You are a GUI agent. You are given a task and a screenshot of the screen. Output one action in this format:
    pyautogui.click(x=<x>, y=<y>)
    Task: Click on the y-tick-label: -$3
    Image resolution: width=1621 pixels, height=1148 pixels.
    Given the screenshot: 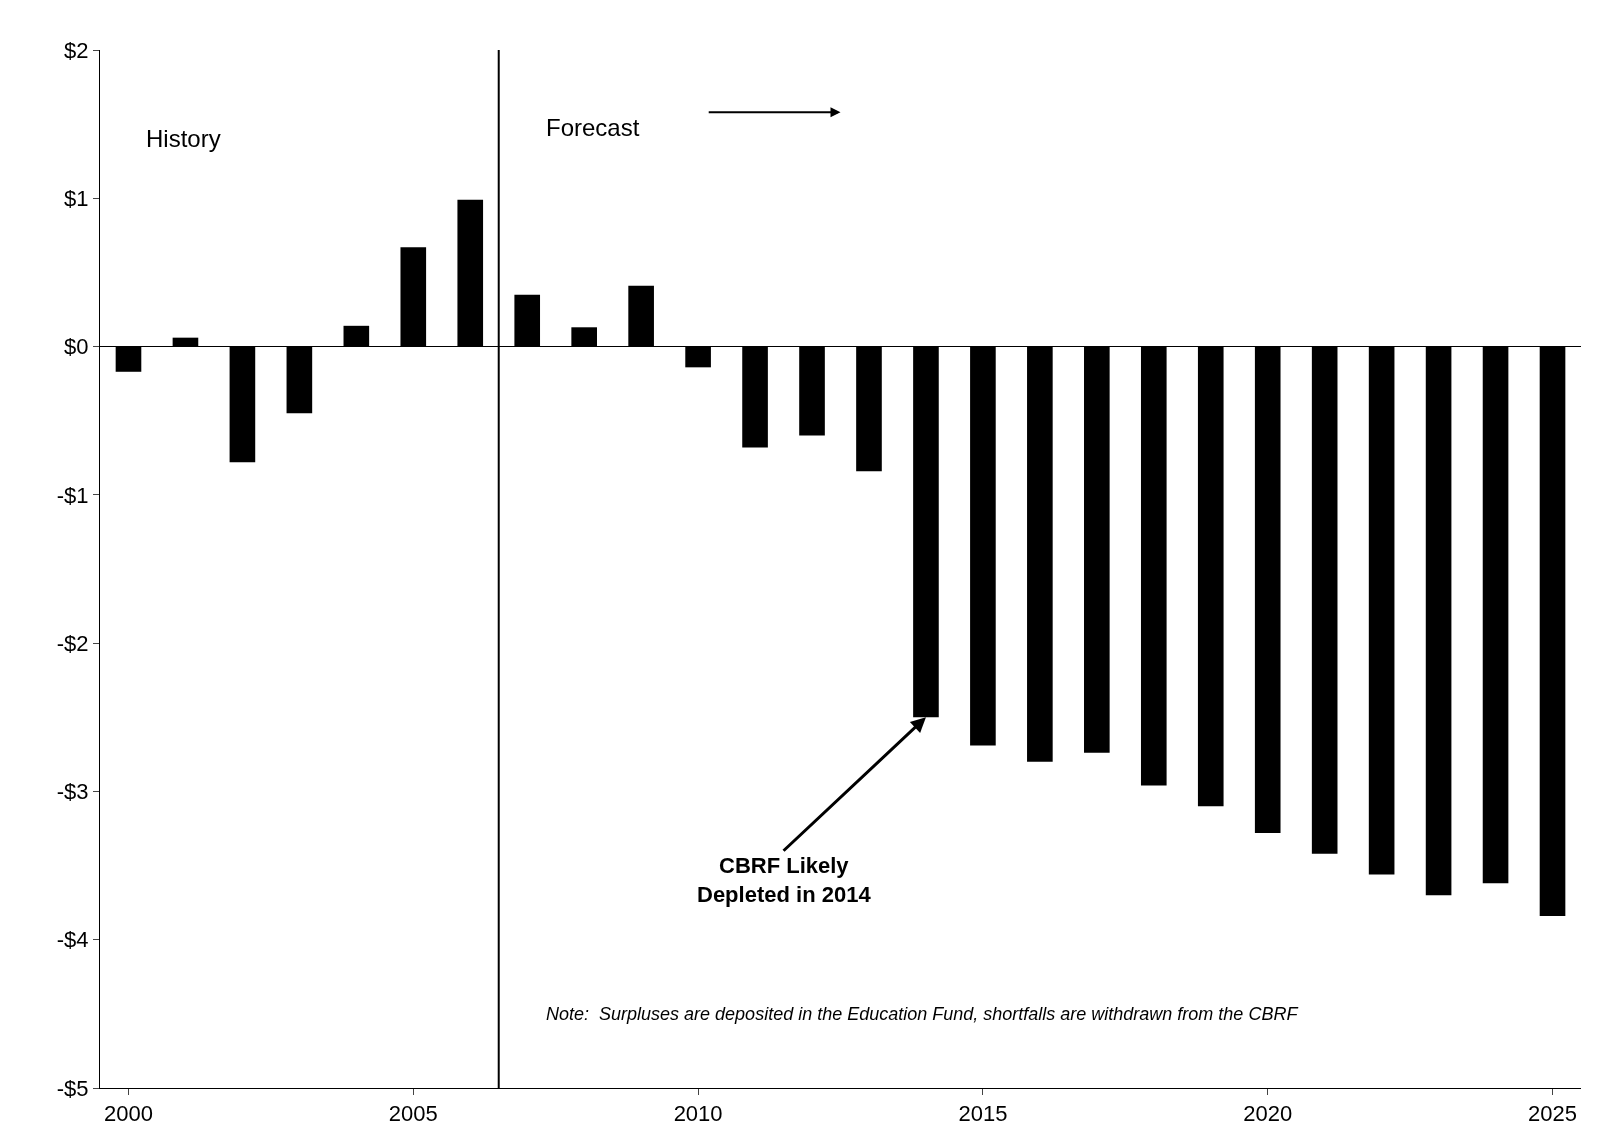 What is the action you would take?
    pyautogui.click(x=72, y=792)
    